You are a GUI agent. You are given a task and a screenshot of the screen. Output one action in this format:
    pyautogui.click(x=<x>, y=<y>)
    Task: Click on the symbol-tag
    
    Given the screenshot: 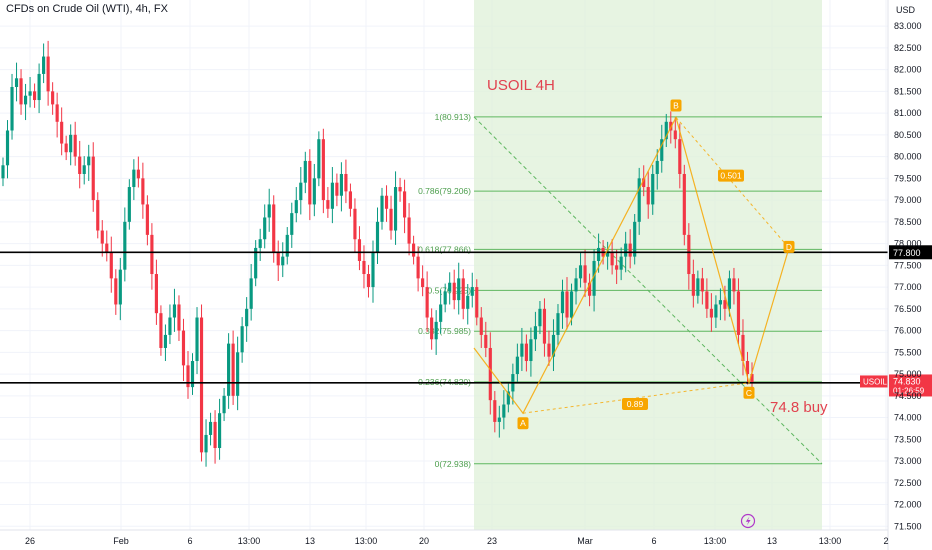 What is the action you would take?
    pyautogui.click(x=874, y=381)
    